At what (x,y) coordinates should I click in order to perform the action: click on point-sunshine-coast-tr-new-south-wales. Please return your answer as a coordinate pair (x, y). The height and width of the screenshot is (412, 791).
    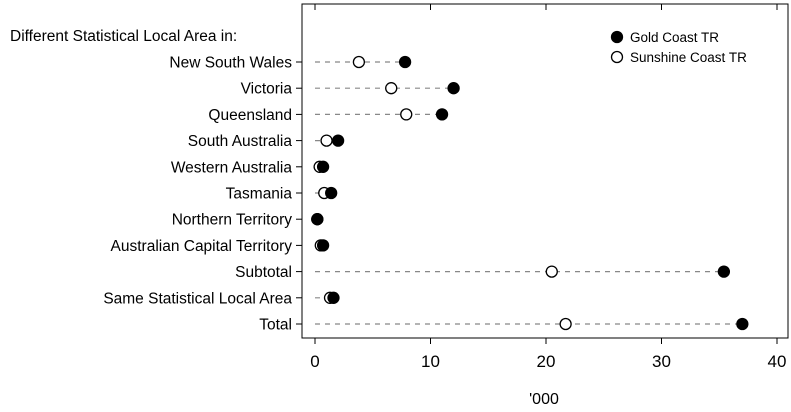
    Looking at the image, I should click on (358, 62).